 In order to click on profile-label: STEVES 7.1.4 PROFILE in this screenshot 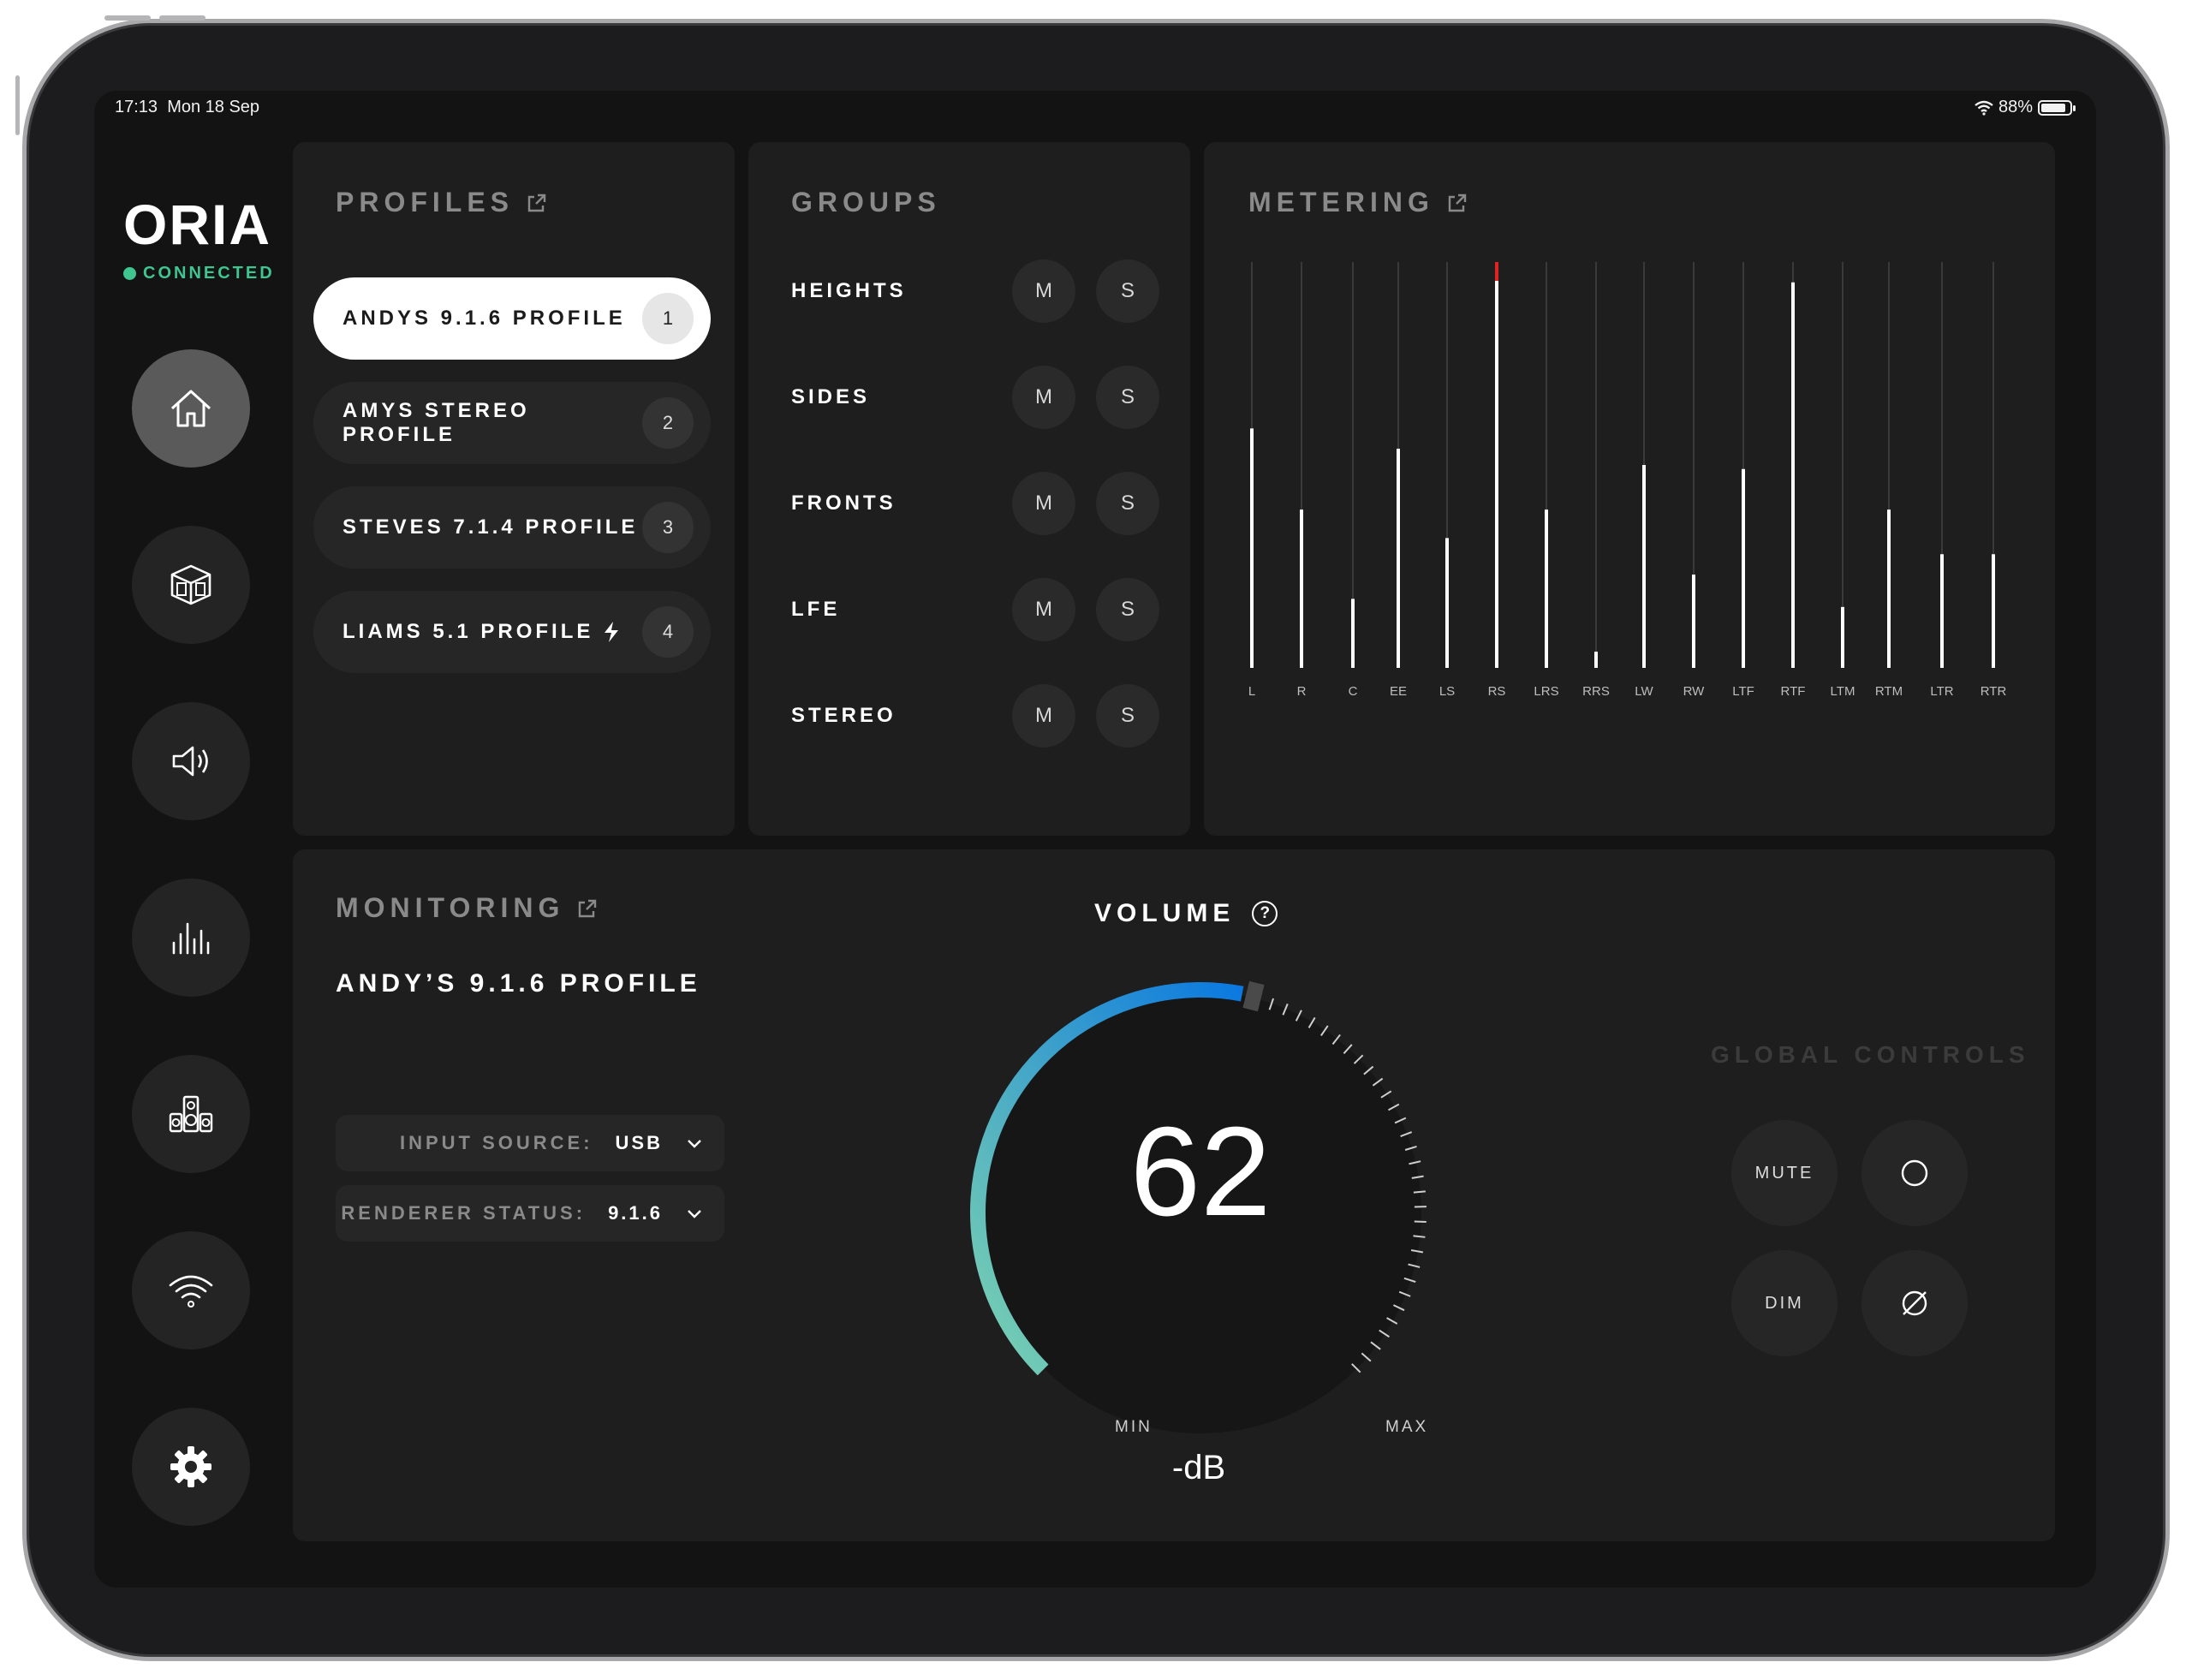, I will do `click(490, 527)`.